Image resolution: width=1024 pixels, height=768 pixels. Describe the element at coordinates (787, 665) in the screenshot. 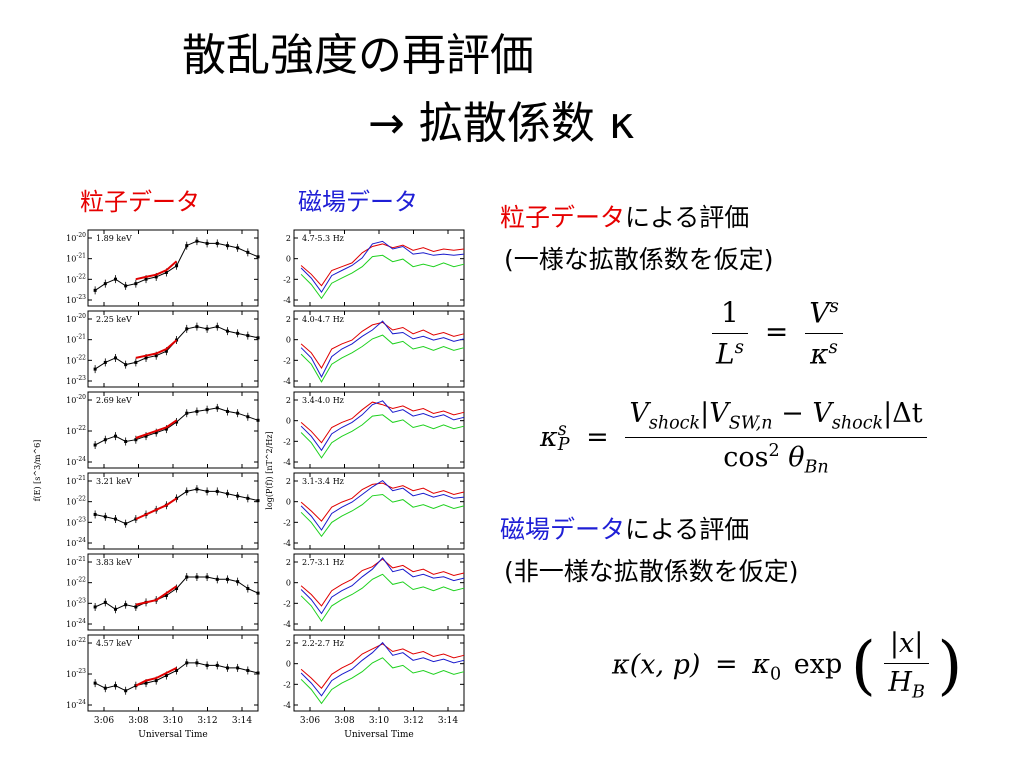

I see `equation-kappa-xp: κ(x, p) = κ0 exp ( |x| HB )` at that location.